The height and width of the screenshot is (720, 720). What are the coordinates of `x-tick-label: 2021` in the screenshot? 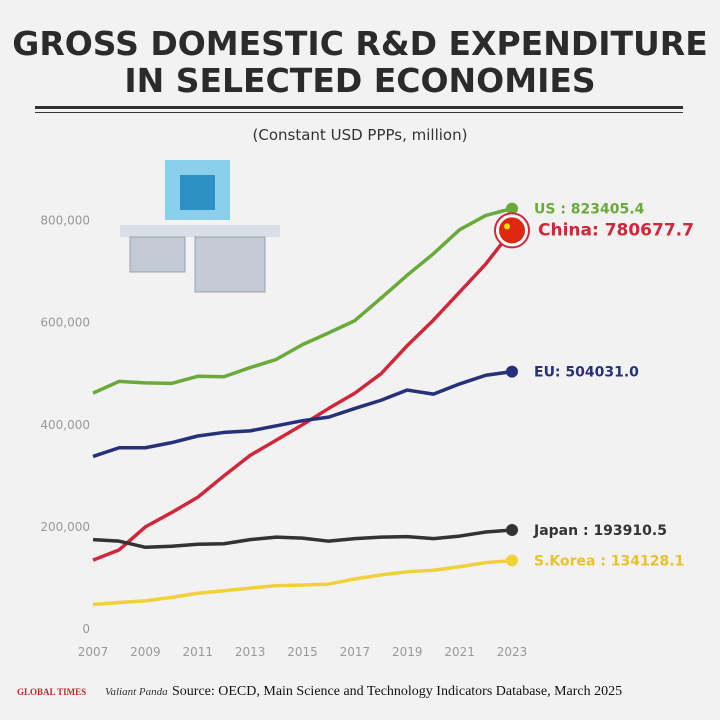 It's located at (459, 652).